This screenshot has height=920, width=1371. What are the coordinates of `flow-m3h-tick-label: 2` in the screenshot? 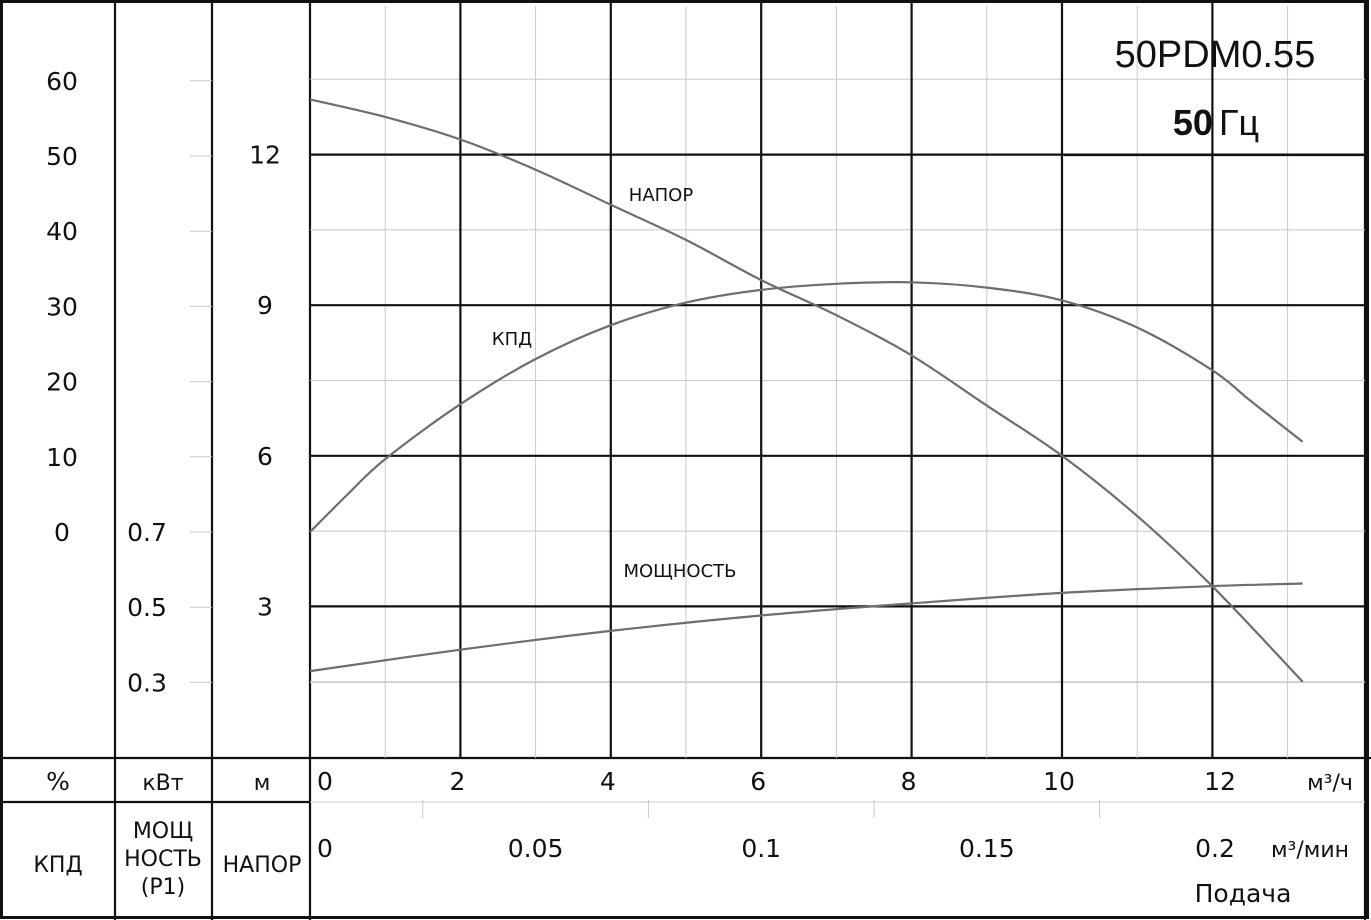 It's located at (457, 781).